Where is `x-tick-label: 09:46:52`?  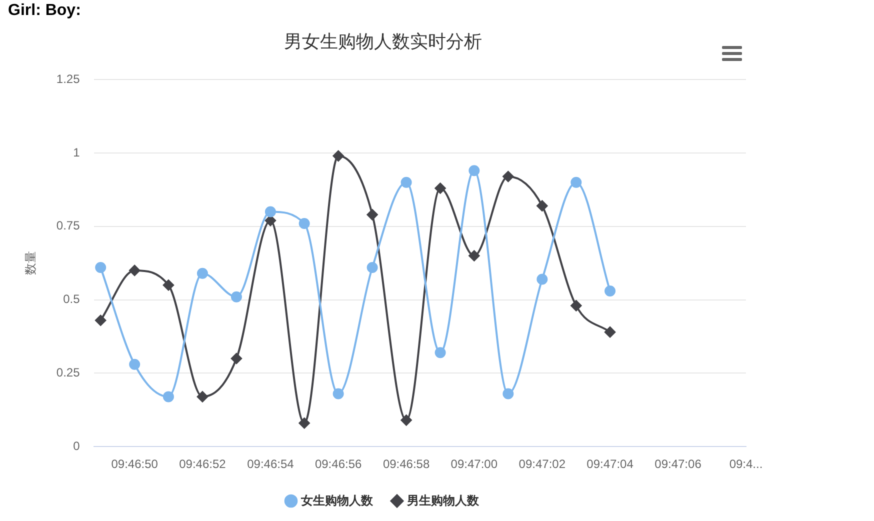
x-tick-label: 09:46:52 is located at coordinates (202, 464).